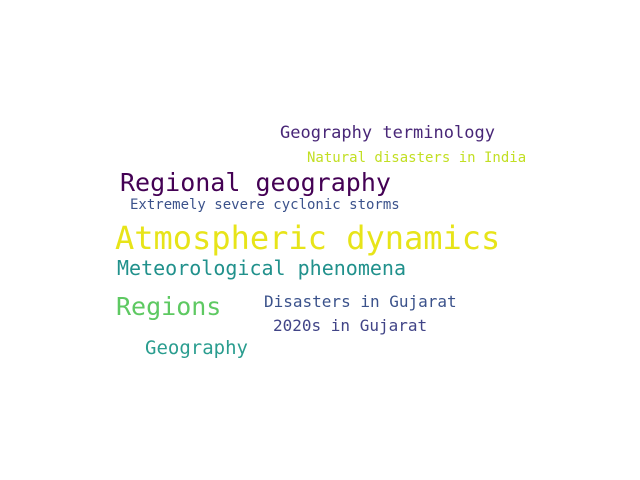 This screenshot has width=640, height=480. I want to click on word-meteorological-phenomena: Meteorological phenomena, so click(261, 268).